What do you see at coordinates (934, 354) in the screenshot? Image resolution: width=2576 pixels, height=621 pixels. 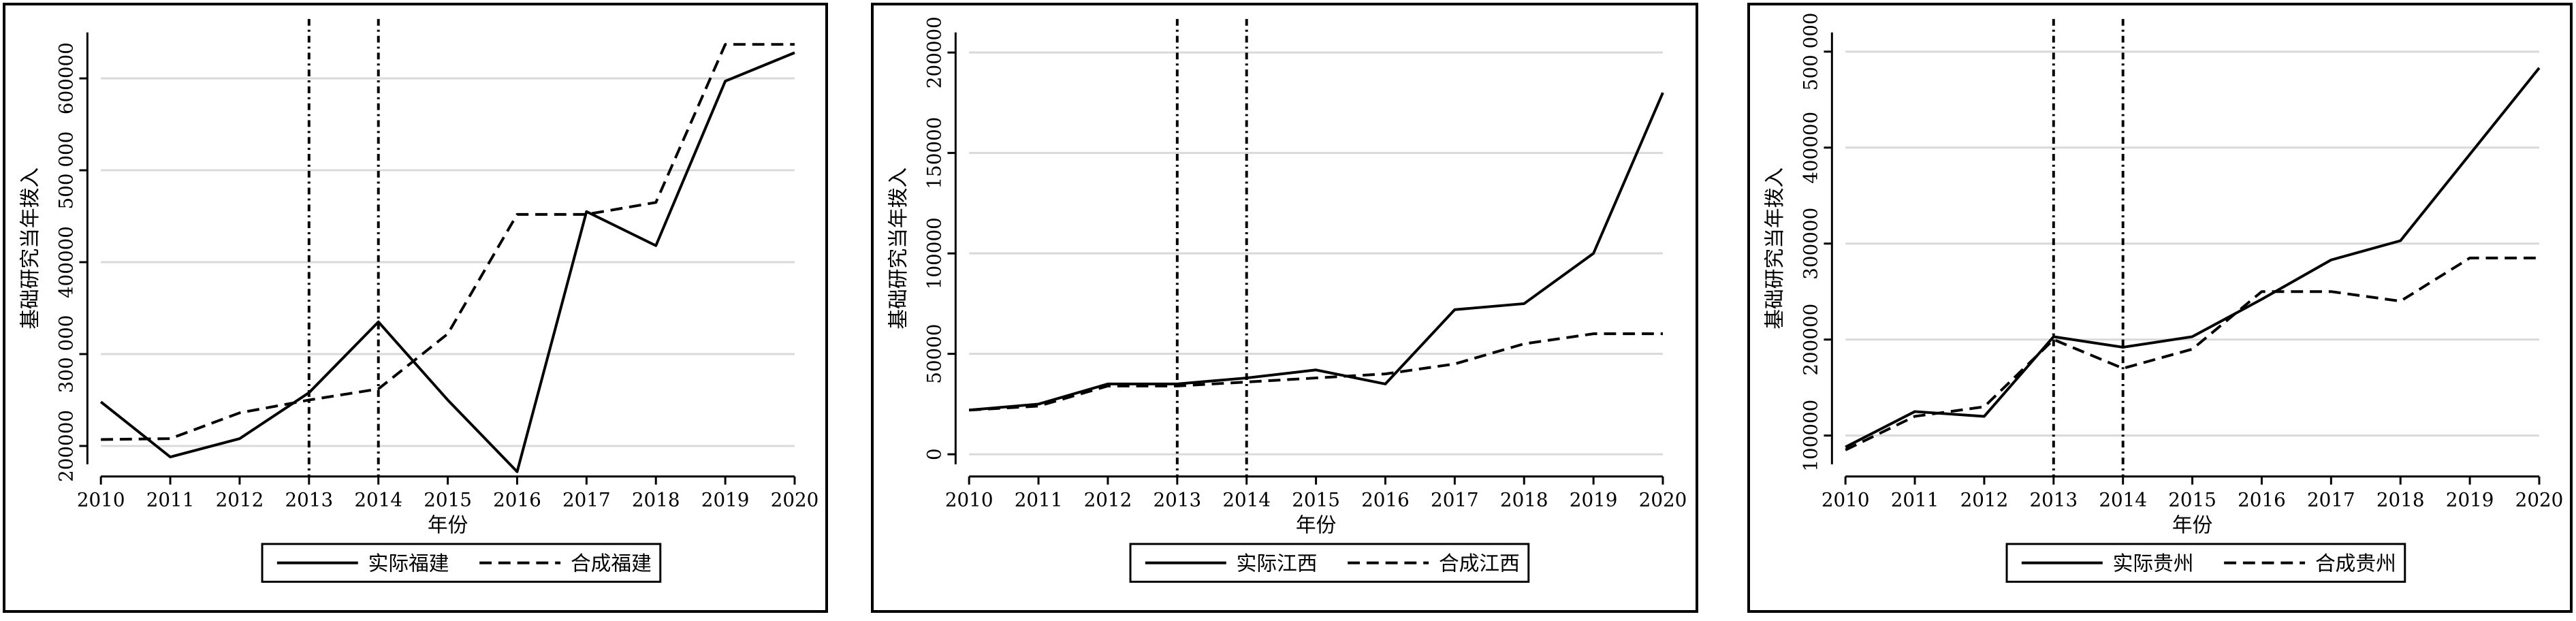 I see `y-tick-label: 50000` at bounding box center [934, 354].